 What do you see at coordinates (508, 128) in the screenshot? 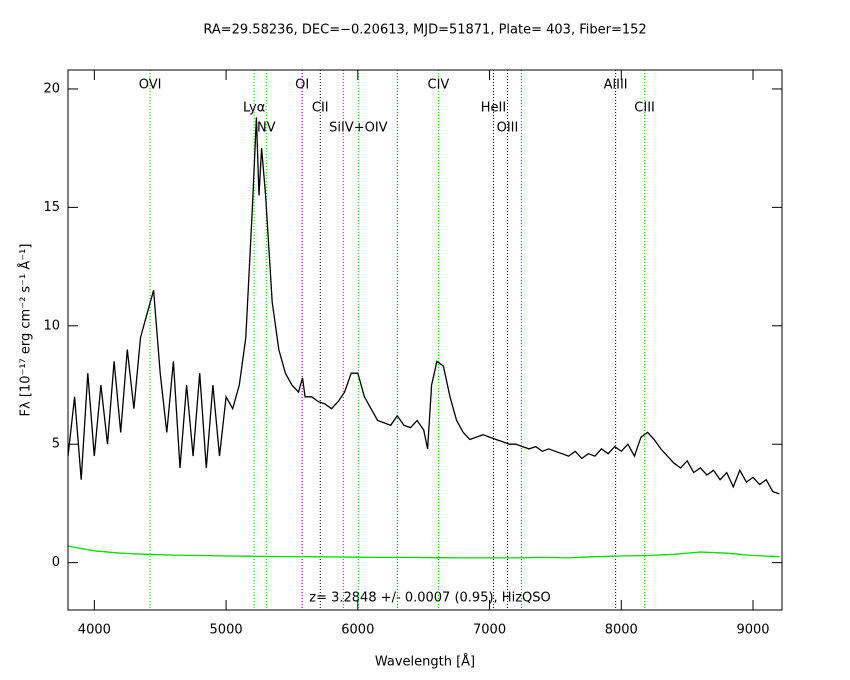
I see `feature-label: OIII` at bounding box center [508, 128].